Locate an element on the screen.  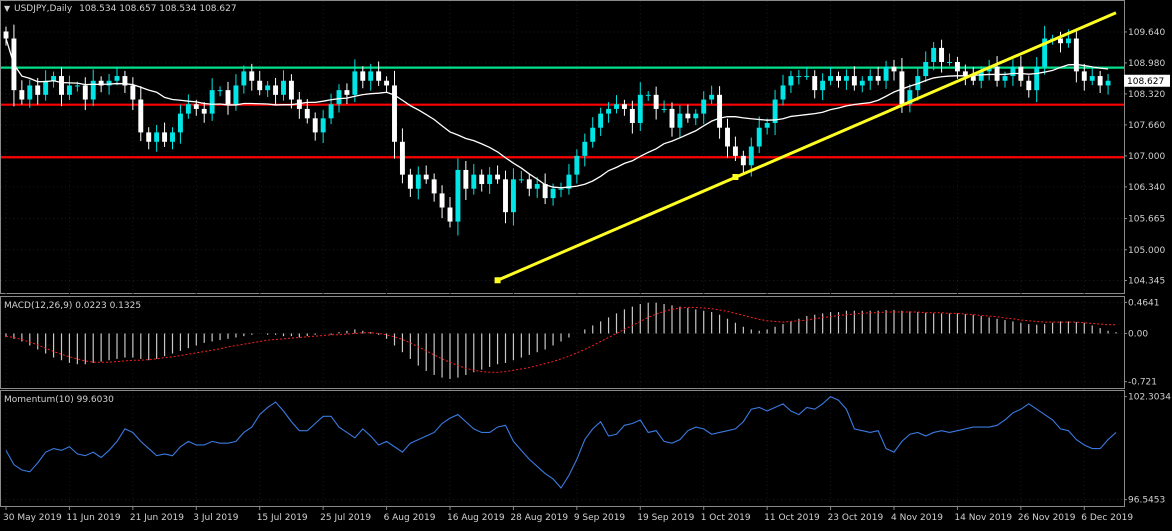
y-tick-label: 105.665 is located at coordinates (1146, 220).